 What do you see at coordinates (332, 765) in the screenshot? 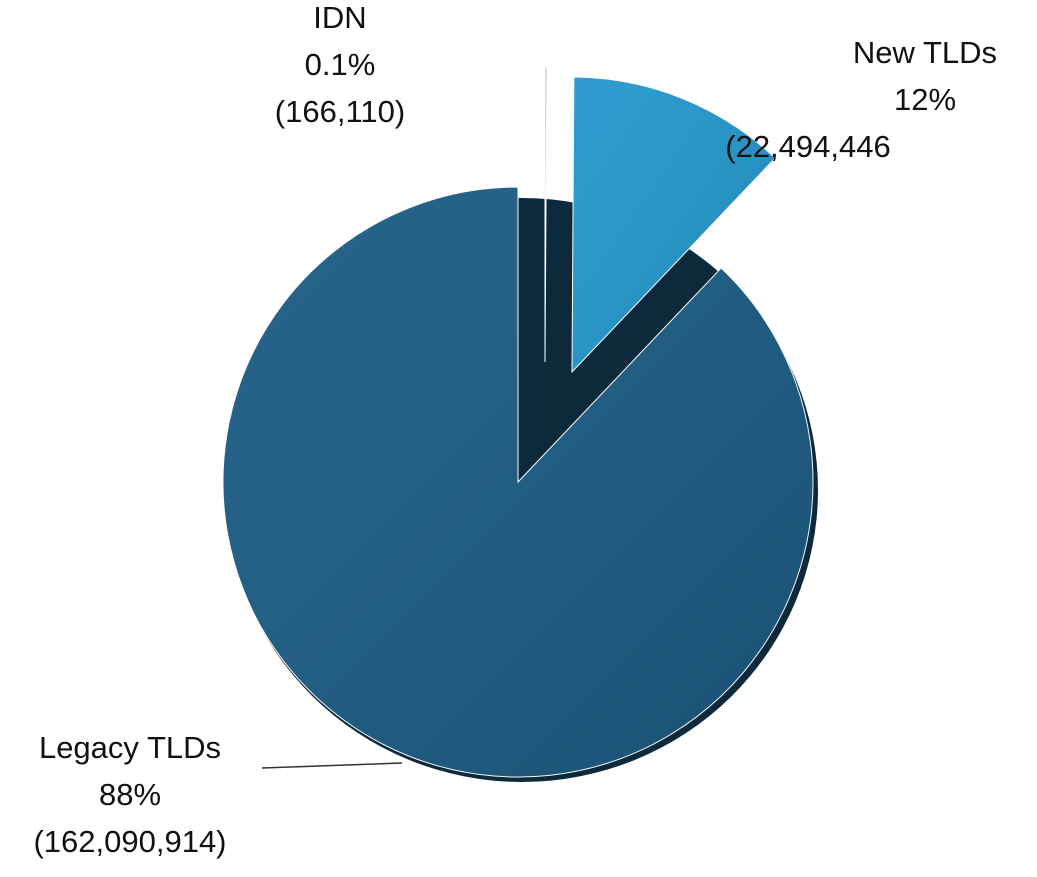
I see `leader-line` at bounding box center [332, 765].